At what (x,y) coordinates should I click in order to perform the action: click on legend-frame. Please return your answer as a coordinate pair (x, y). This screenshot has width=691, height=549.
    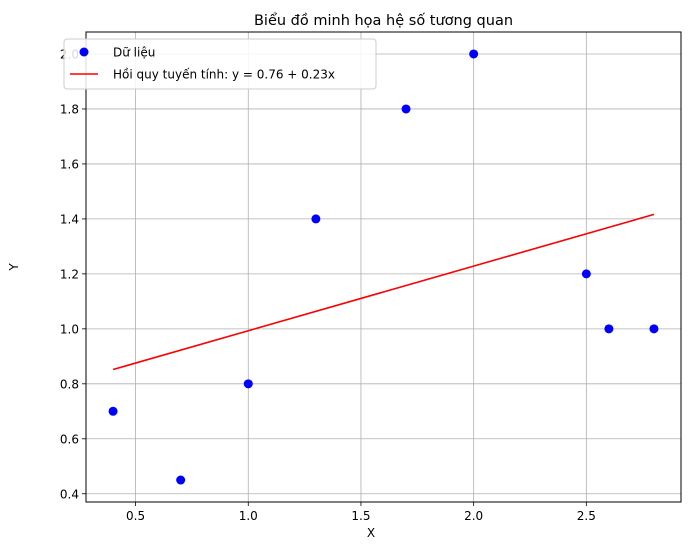
    Looking at the image, I should click on (220, 64).